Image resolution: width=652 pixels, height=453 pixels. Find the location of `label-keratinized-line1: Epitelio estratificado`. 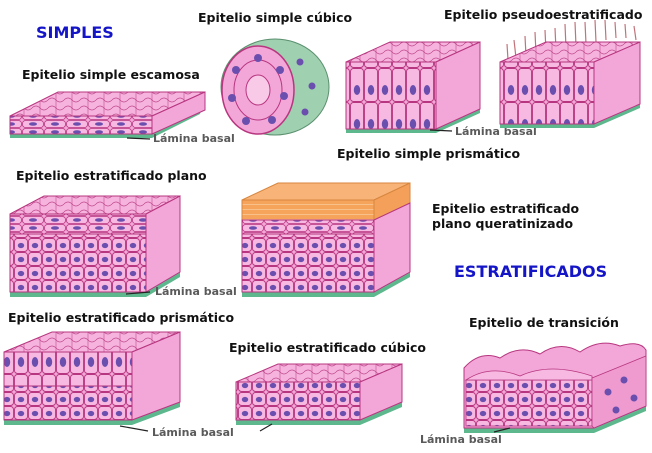

label-keratinized-line1: Epitelio estratificado is located at coordinates (506, 208).